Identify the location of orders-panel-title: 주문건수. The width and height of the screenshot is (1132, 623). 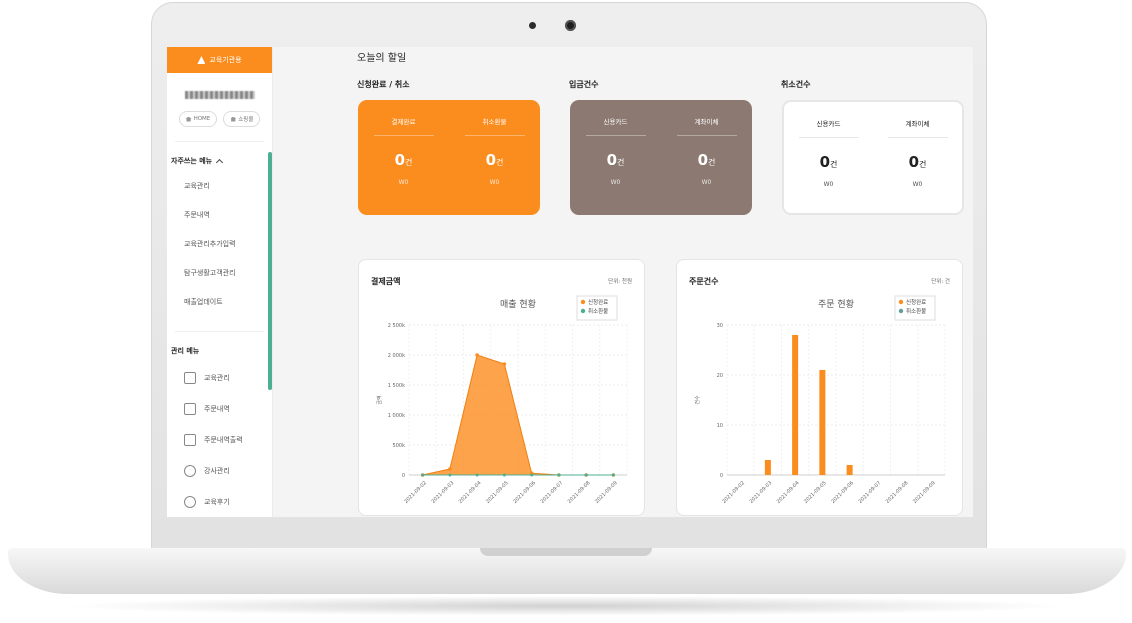
(704, 281).